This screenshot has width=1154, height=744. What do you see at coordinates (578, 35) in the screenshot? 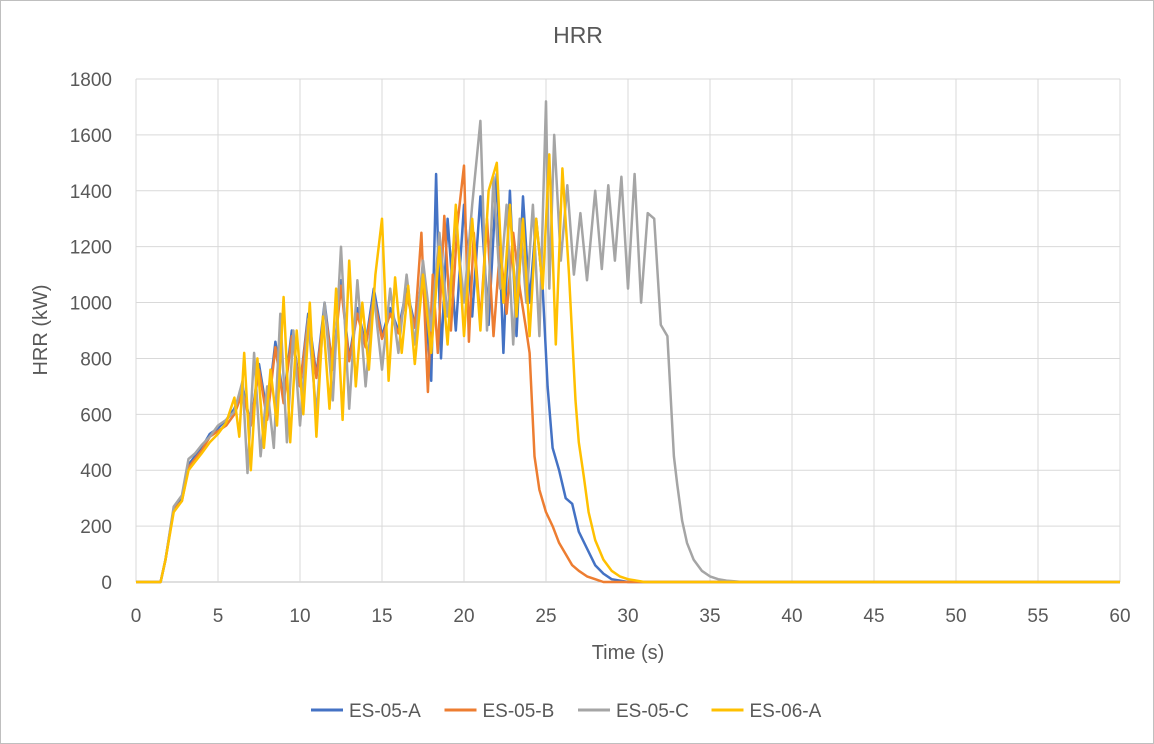
I see `chart-title: HRR` at bounding box center [578, 35].